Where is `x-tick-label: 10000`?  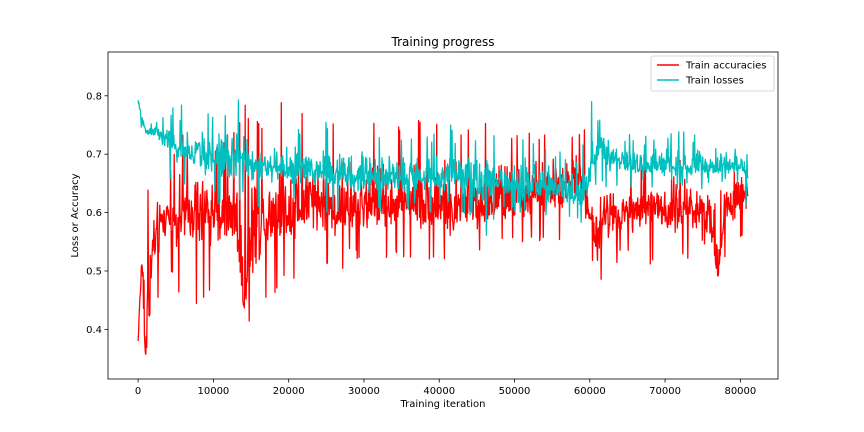 x-tick-label: 10000 is located at coordinates (213, 391).